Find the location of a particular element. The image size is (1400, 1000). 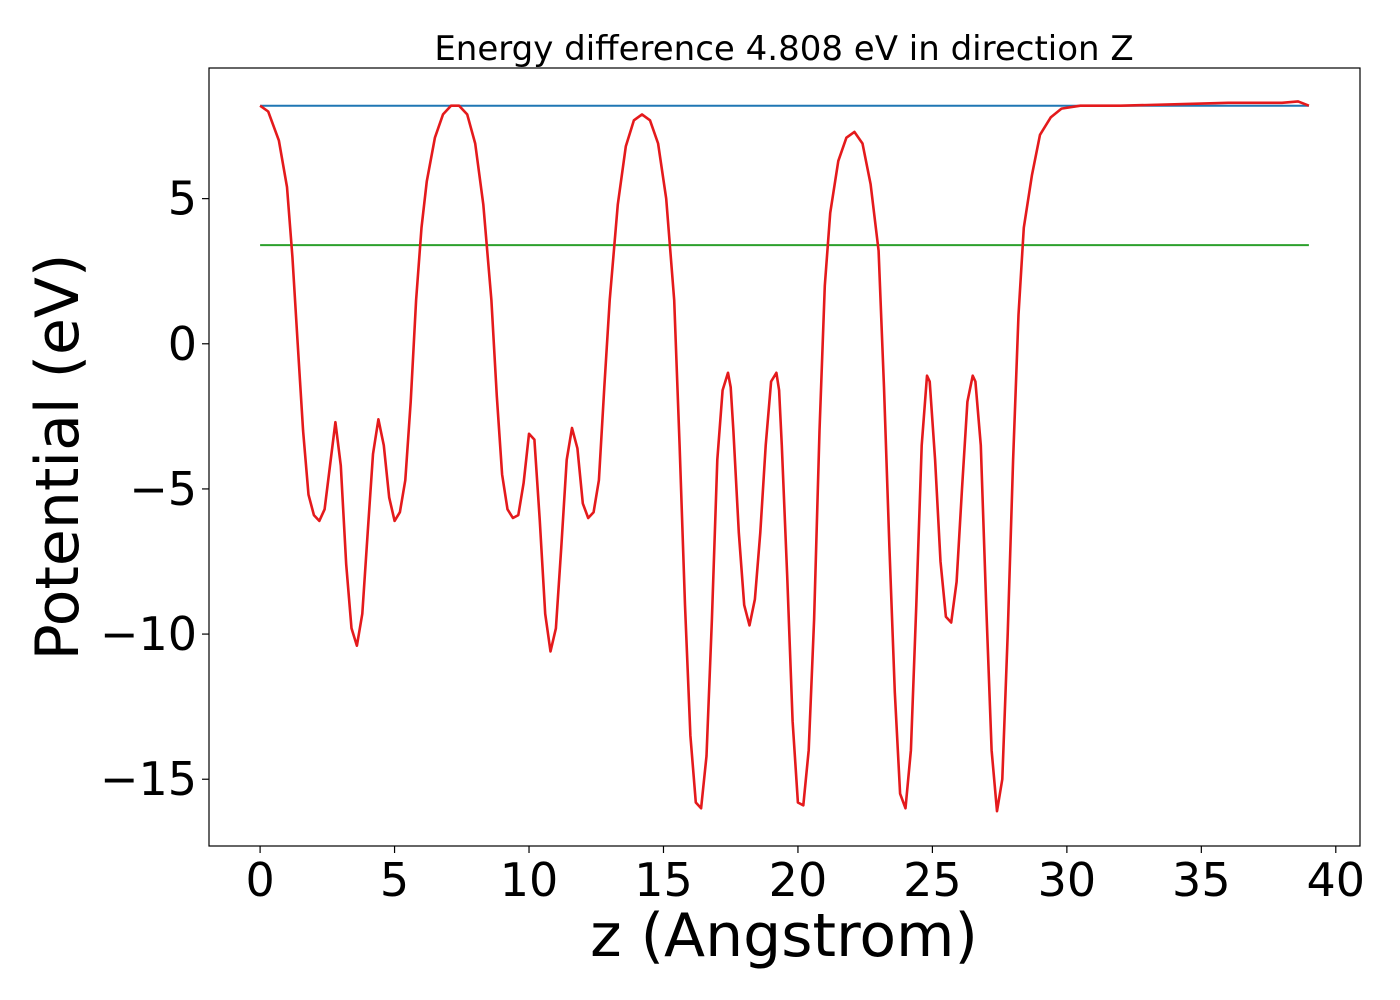

y-tick-label: 5 is located at coordinates (182, 199).